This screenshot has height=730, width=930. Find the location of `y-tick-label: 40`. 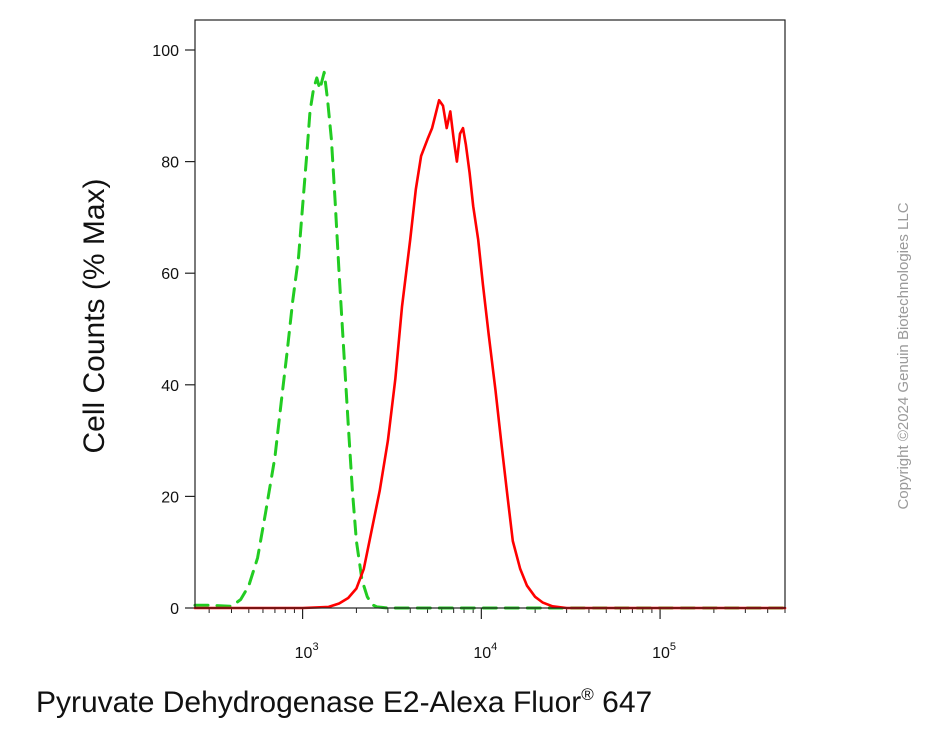

y-tick-label: 40 is located at coordinates (170, 386).